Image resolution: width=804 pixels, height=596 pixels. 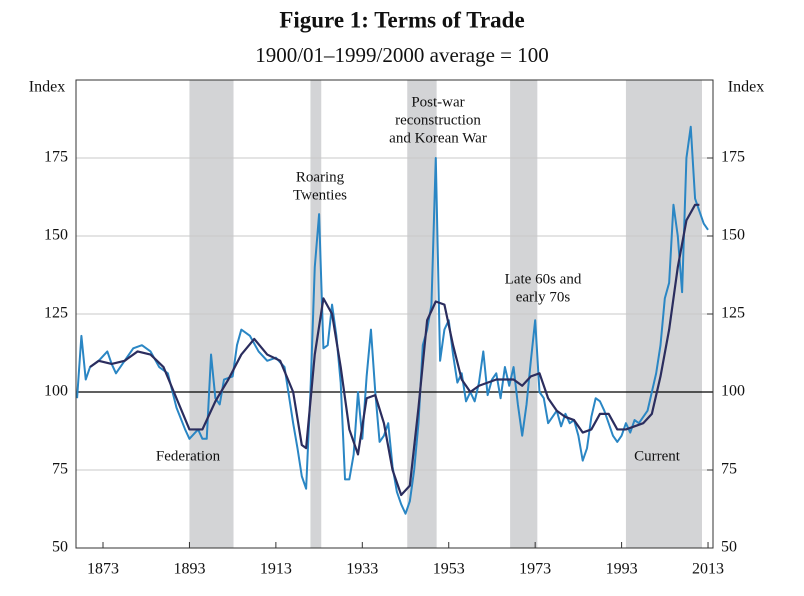 I want to click on period-label: Current, so click(x=657, y=456).